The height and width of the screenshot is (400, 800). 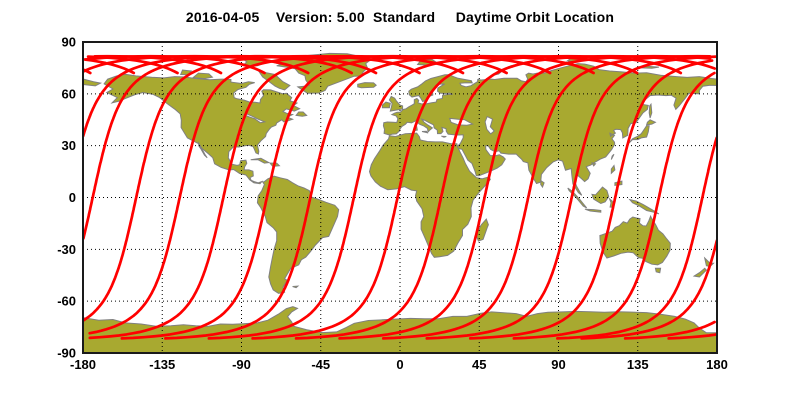 I want to click on x-axis-tick-labels: -180 -135 -90 -45 0 45 90 135 180, so click(x=399, y=364).